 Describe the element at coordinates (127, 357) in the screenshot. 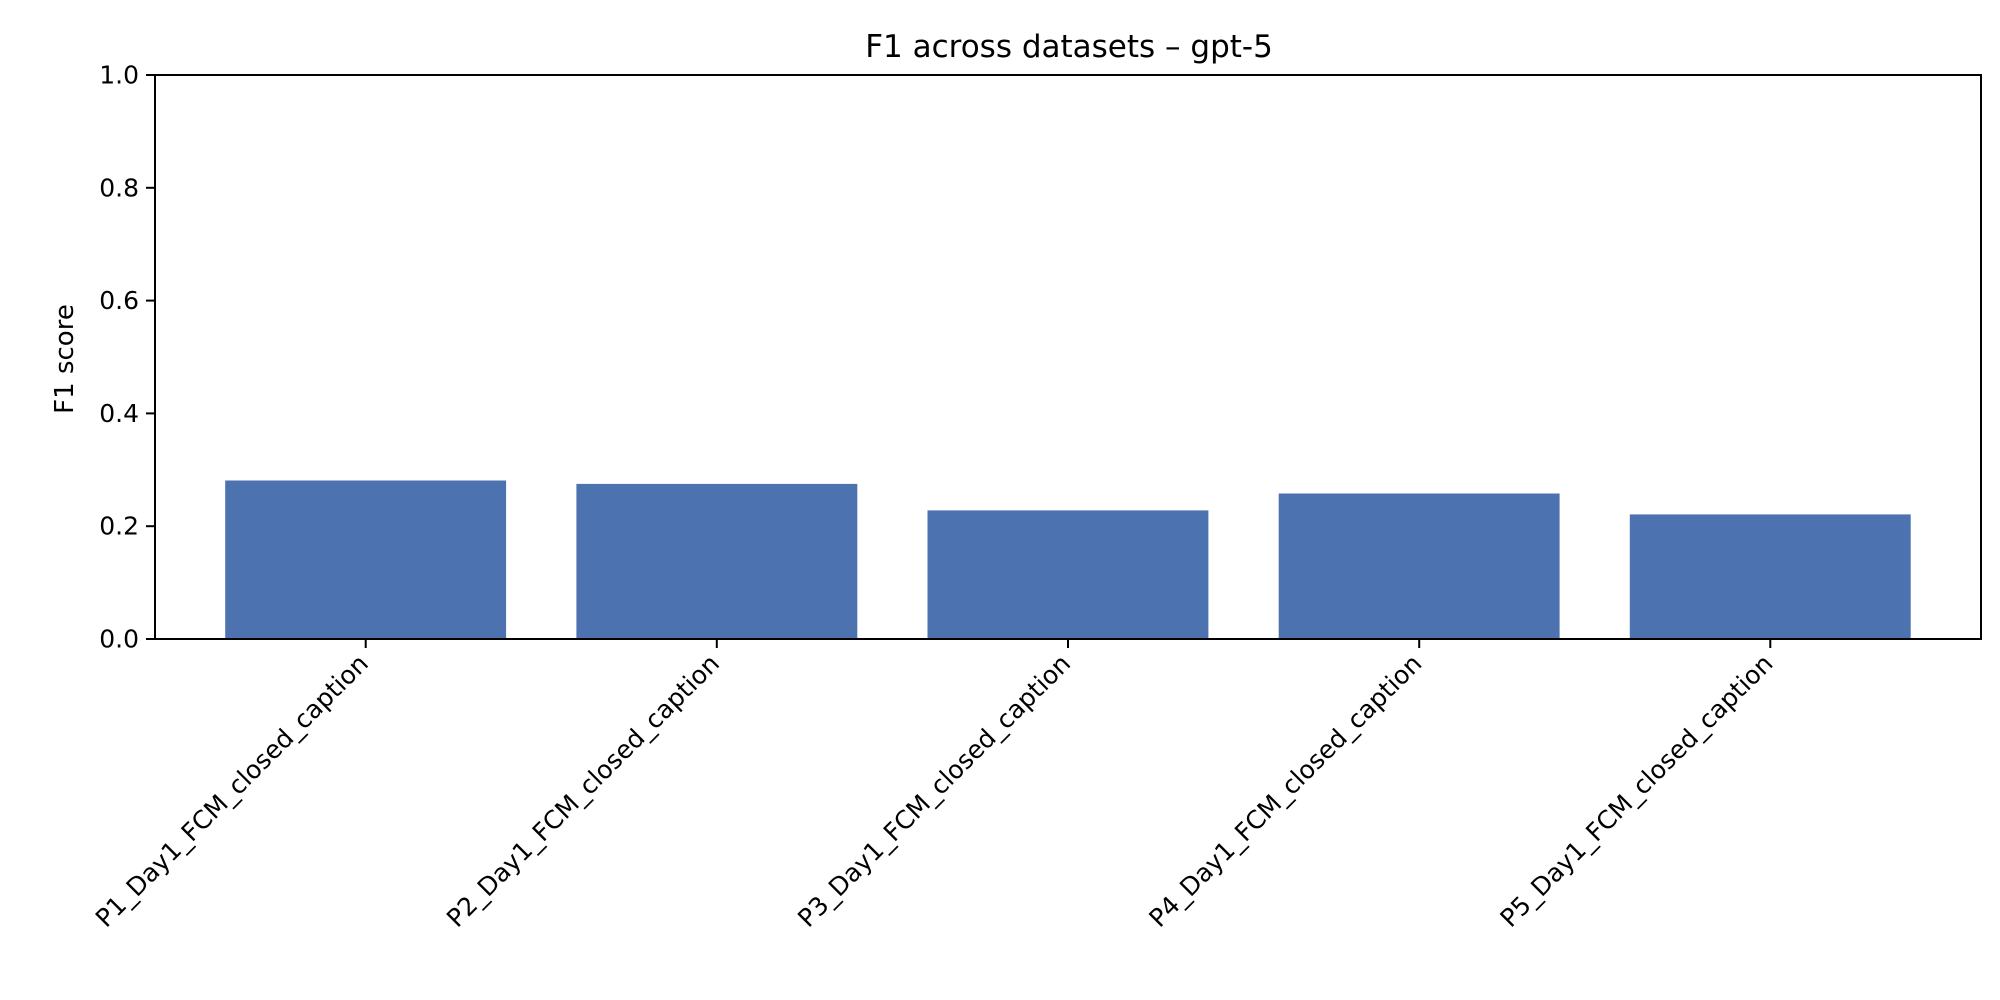

I see `y-axis-ticks: 0.0 0.2 0.4 0.6 0.8 1.0` at that location.